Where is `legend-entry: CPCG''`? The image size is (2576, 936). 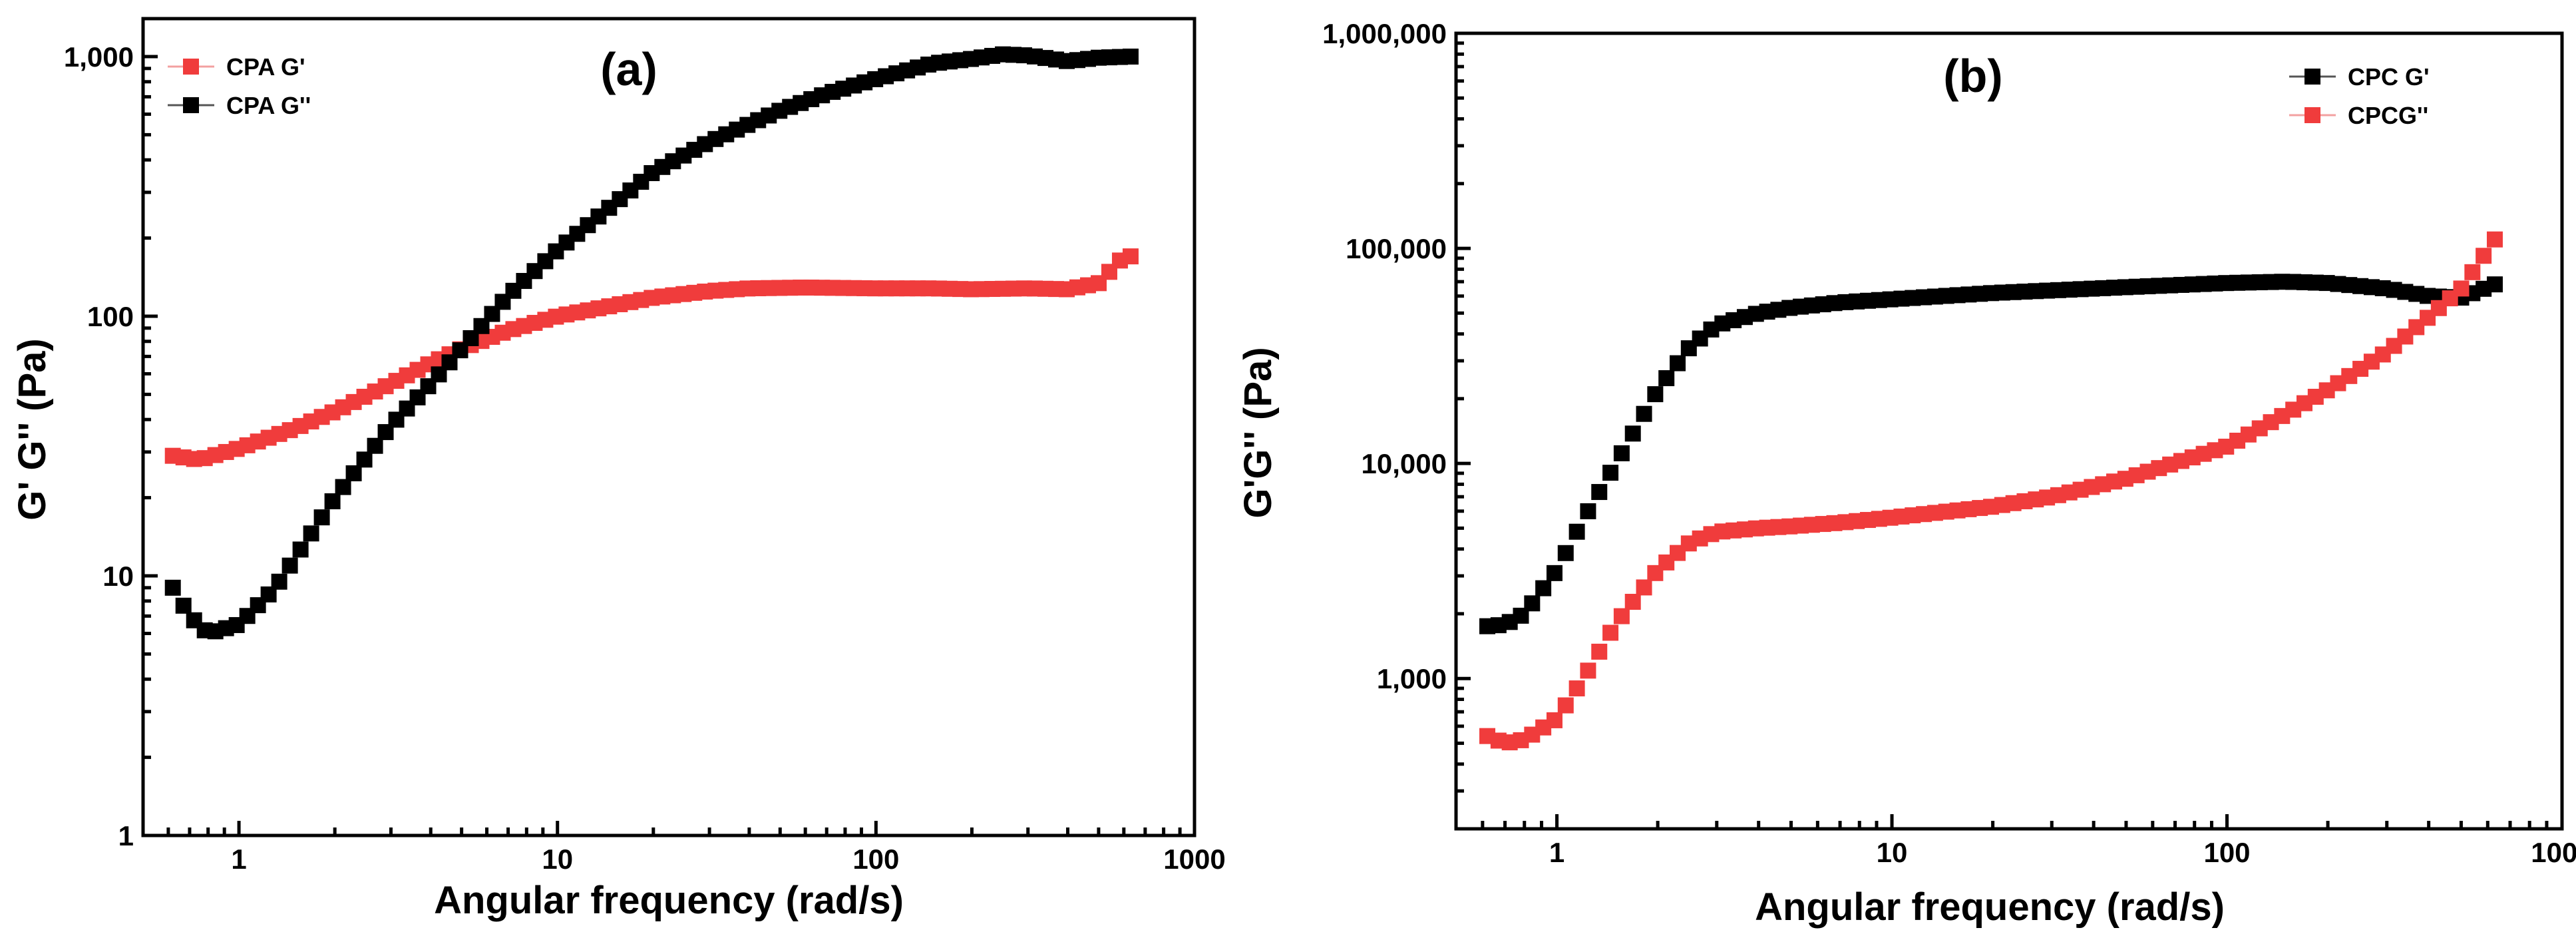 legend-entry: CPCG'' is located at coordinates (2388, 115).